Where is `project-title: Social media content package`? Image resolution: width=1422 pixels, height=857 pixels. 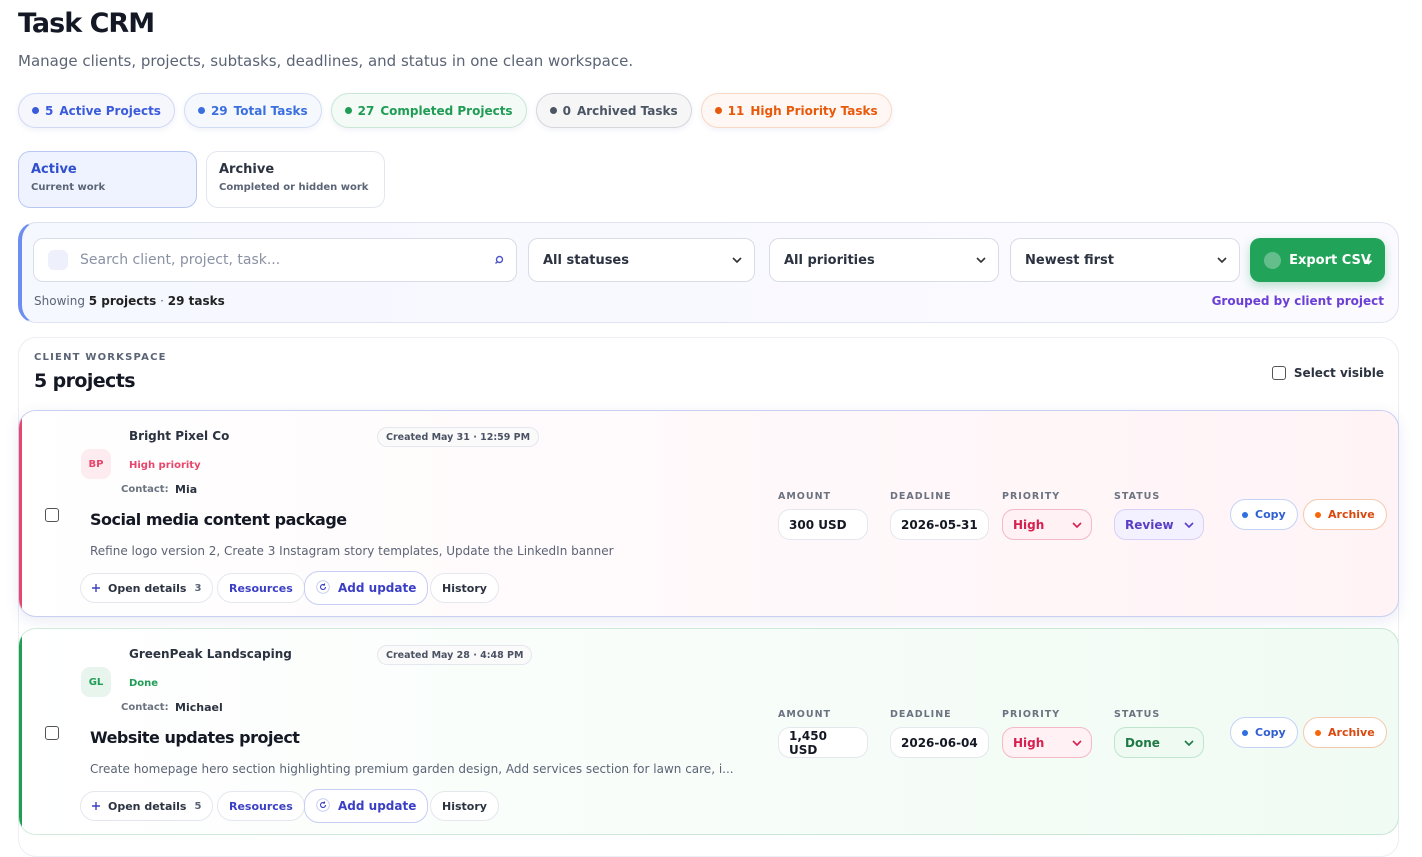
project-title: Social media content package is located at coordinates (218, 519).